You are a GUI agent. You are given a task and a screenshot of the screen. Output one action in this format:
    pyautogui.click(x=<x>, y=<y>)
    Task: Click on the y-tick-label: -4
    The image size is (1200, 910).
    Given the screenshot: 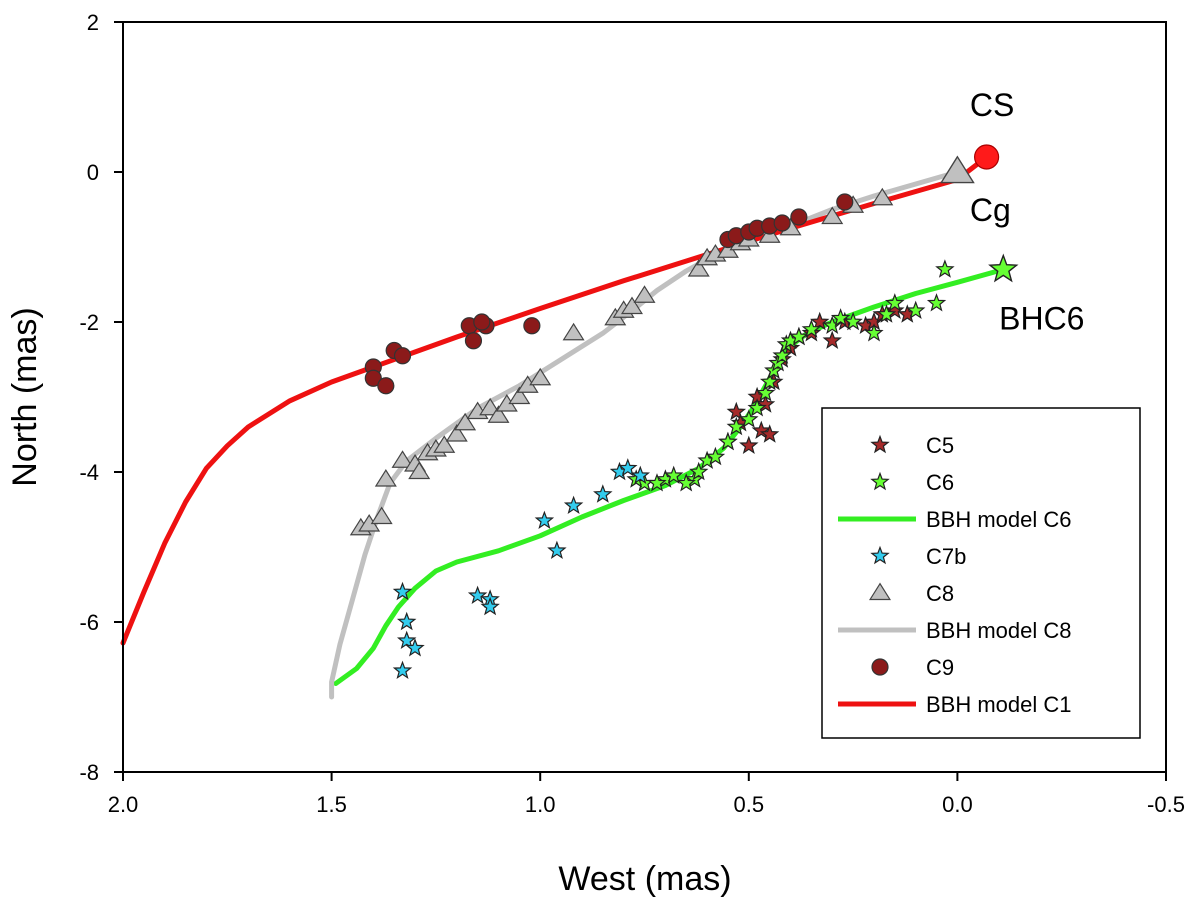 What is the action you would take?
    pyautogui.click(x=89, y=472)
    